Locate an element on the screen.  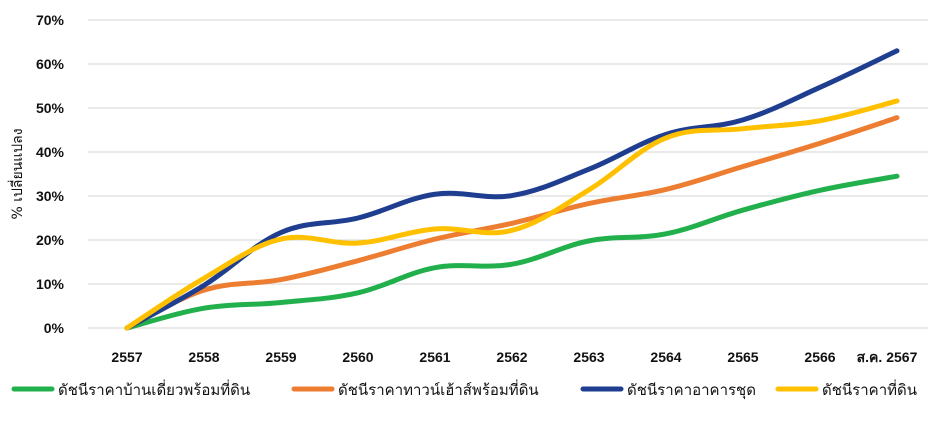
legend-item: ดัชนีราคาที่ดิน is located at coordinates (846, 389).